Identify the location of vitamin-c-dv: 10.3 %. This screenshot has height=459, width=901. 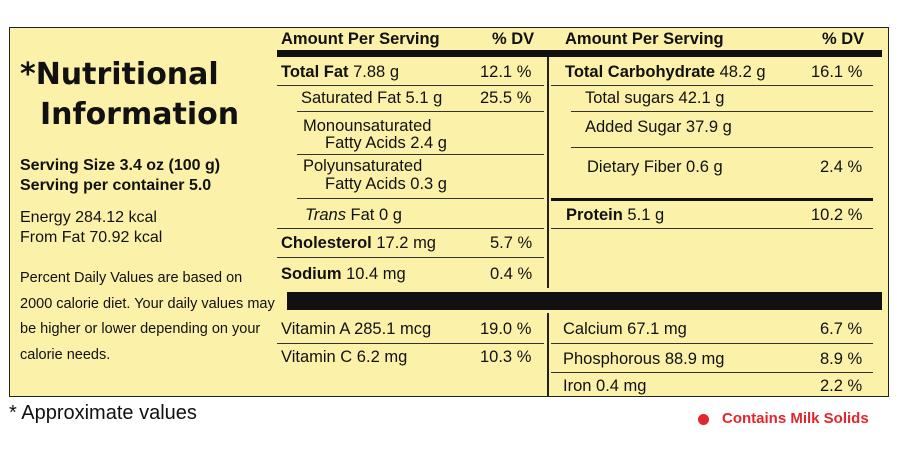
(506, 357).